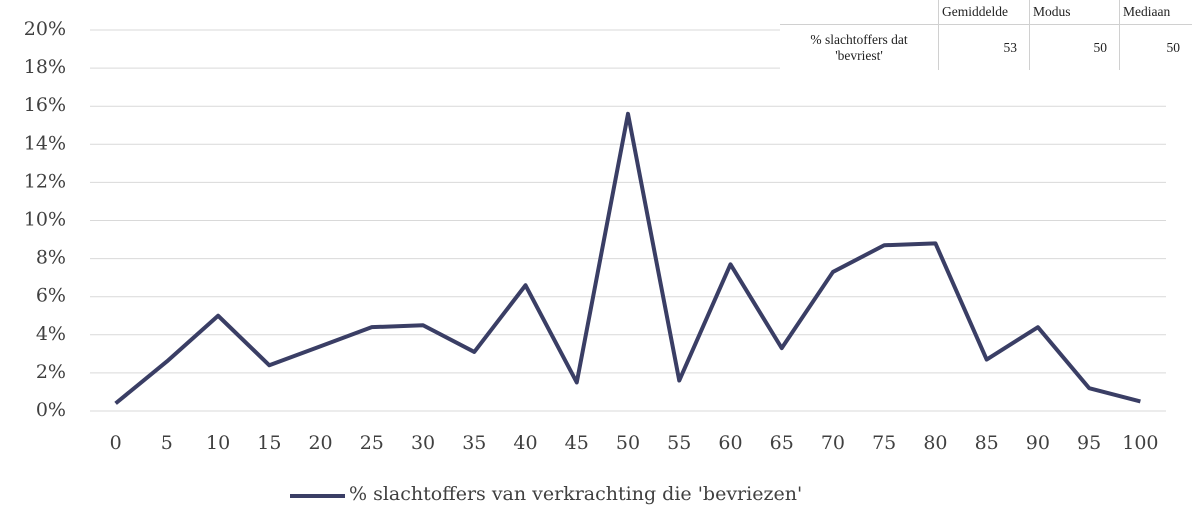  Describe the element at coordinates (45, 67) in the screenshot. I see `y-tick-label: 18%` at that location.